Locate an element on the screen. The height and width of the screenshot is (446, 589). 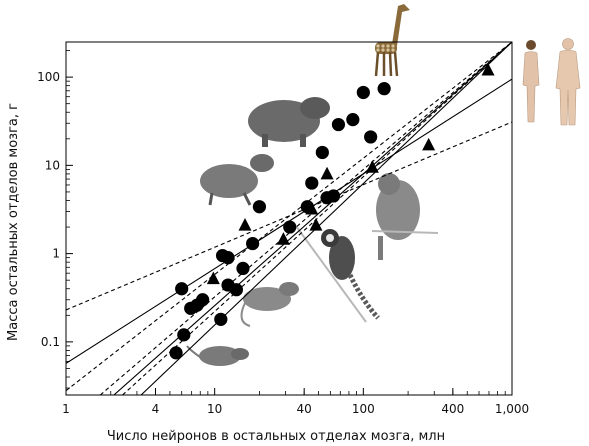
humans-icon is located at coordinates (551, 82).